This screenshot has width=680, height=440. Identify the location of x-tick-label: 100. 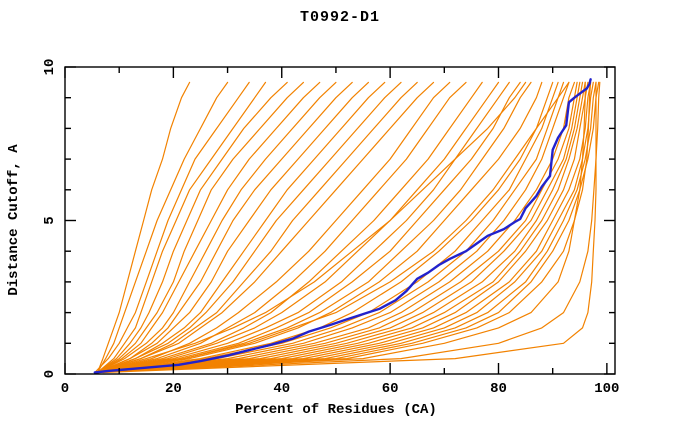
(606, 389).